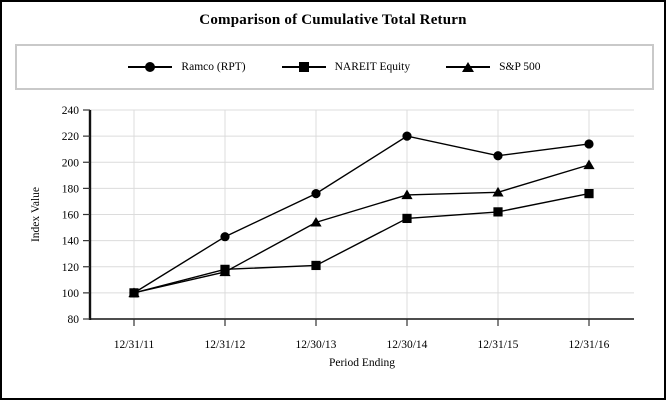 This screenshot has height=400, width=666. I want to click on legend-label: NAREIT Equity, so click(372, 67).